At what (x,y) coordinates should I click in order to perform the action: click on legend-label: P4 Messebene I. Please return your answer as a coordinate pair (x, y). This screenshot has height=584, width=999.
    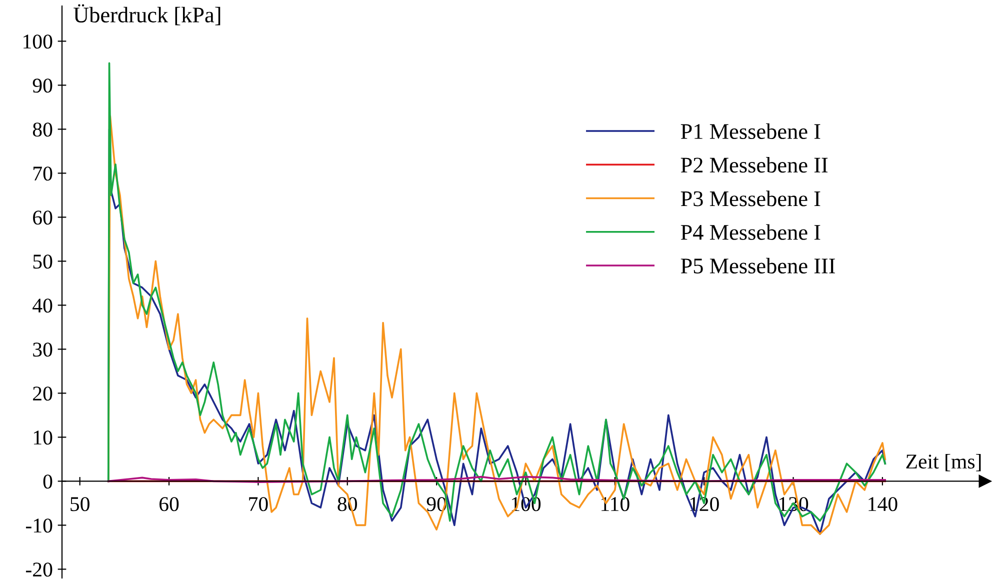
    Looking at the image, I should click on (750, 232).